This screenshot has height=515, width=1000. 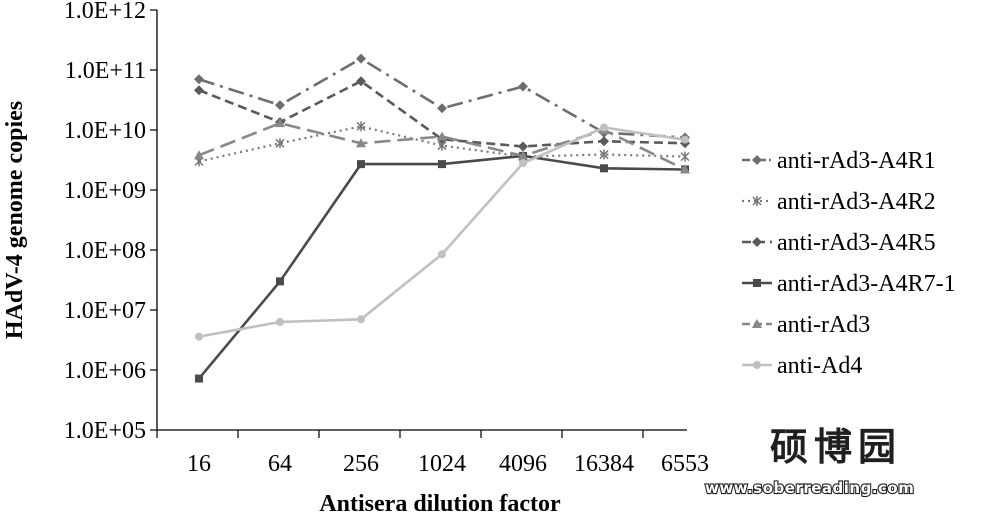 What do you see at coordinates (604, 464) in the screenshot?
I see `x-tick-label: 16384` at bounding box center [604, 464].